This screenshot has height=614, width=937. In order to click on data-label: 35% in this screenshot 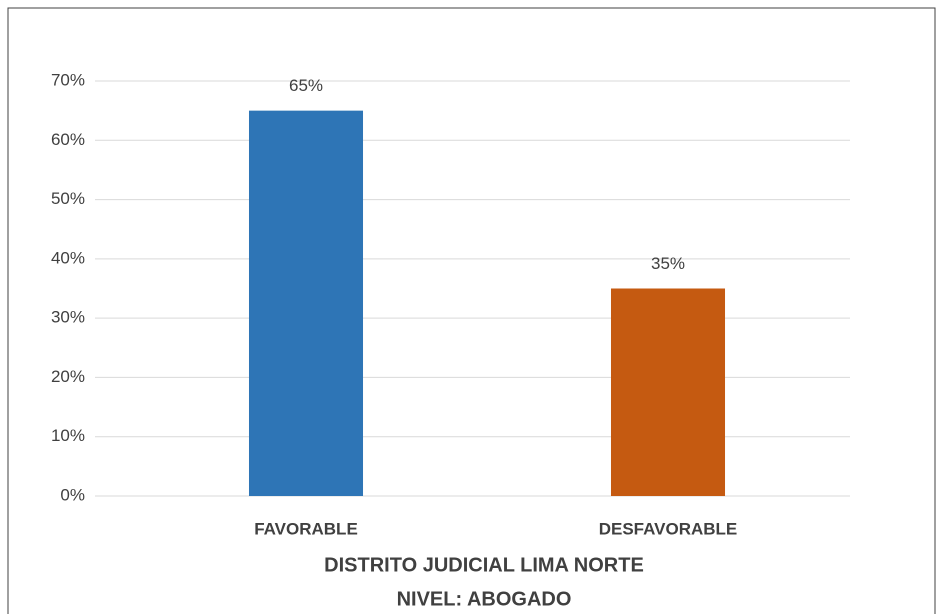, I will do `click(668, 263)`.